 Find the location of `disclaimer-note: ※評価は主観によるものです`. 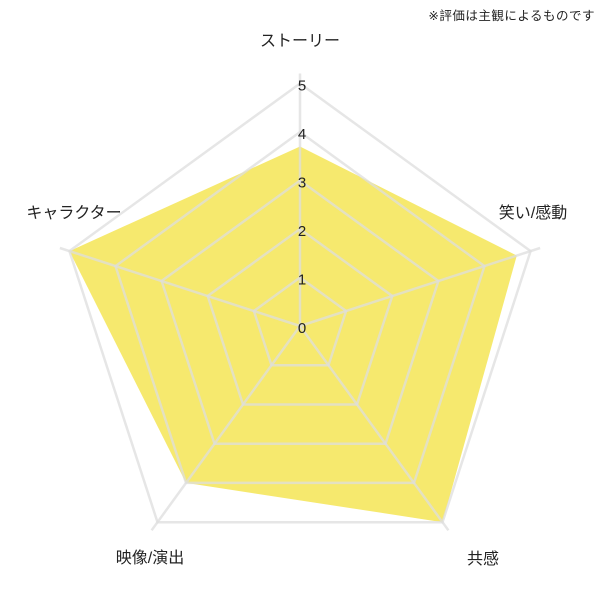

disclaimer-note: ※評価は主観によるものです is located at coordinates (511, 16).